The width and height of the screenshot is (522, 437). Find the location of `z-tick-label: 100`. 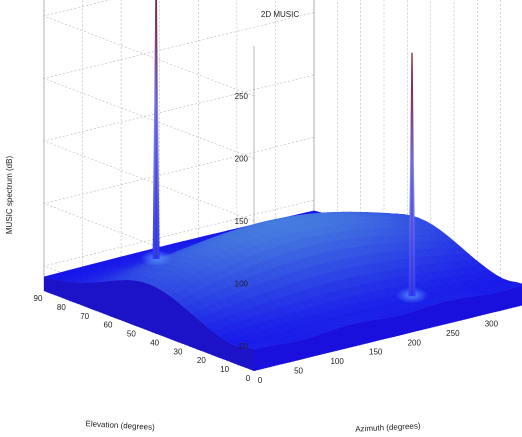

z-tick-label: 100 is located at coordinates (242, 284).